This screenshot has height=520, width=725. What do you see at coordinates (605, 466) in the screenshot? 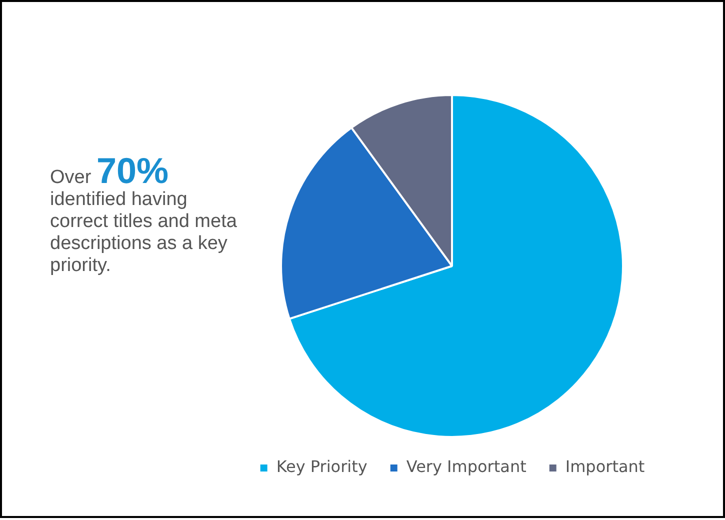
I see `legend-label: Important` at bounding box center [605, 466].